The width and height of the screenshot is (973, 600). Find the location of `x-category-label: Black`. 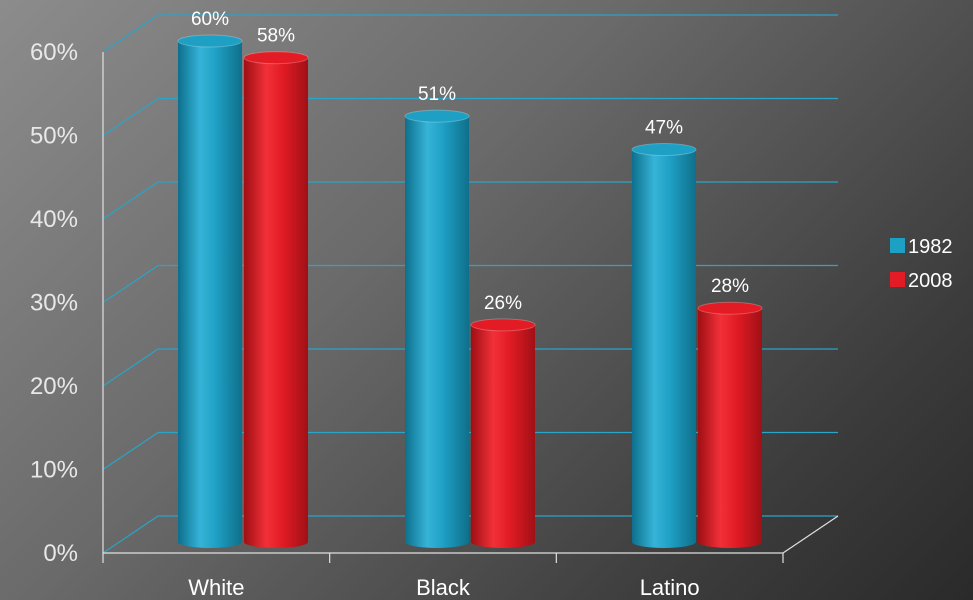

x-category-label: Black is located at coordinates (443, 587).